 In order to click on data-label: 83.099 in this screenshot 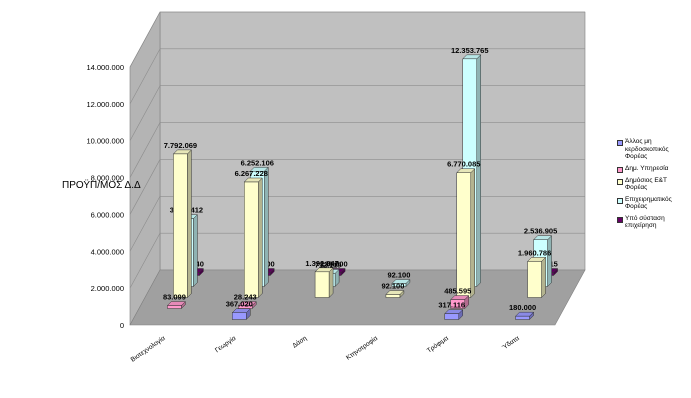, I will do `click(174, 297)`.